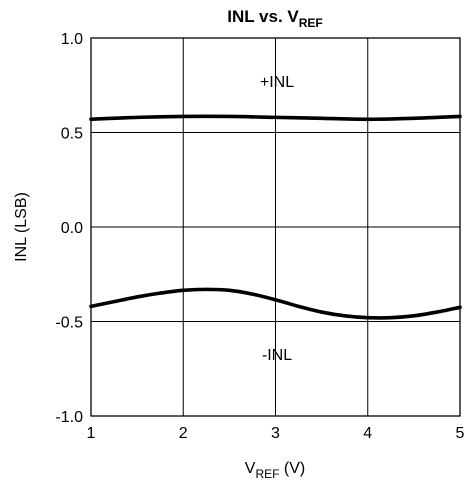 The image size is (469, 491). Describe the element at coordinates (267, 474) in the screenshot. I see `x-axis-label-subscript: REF` at that location.